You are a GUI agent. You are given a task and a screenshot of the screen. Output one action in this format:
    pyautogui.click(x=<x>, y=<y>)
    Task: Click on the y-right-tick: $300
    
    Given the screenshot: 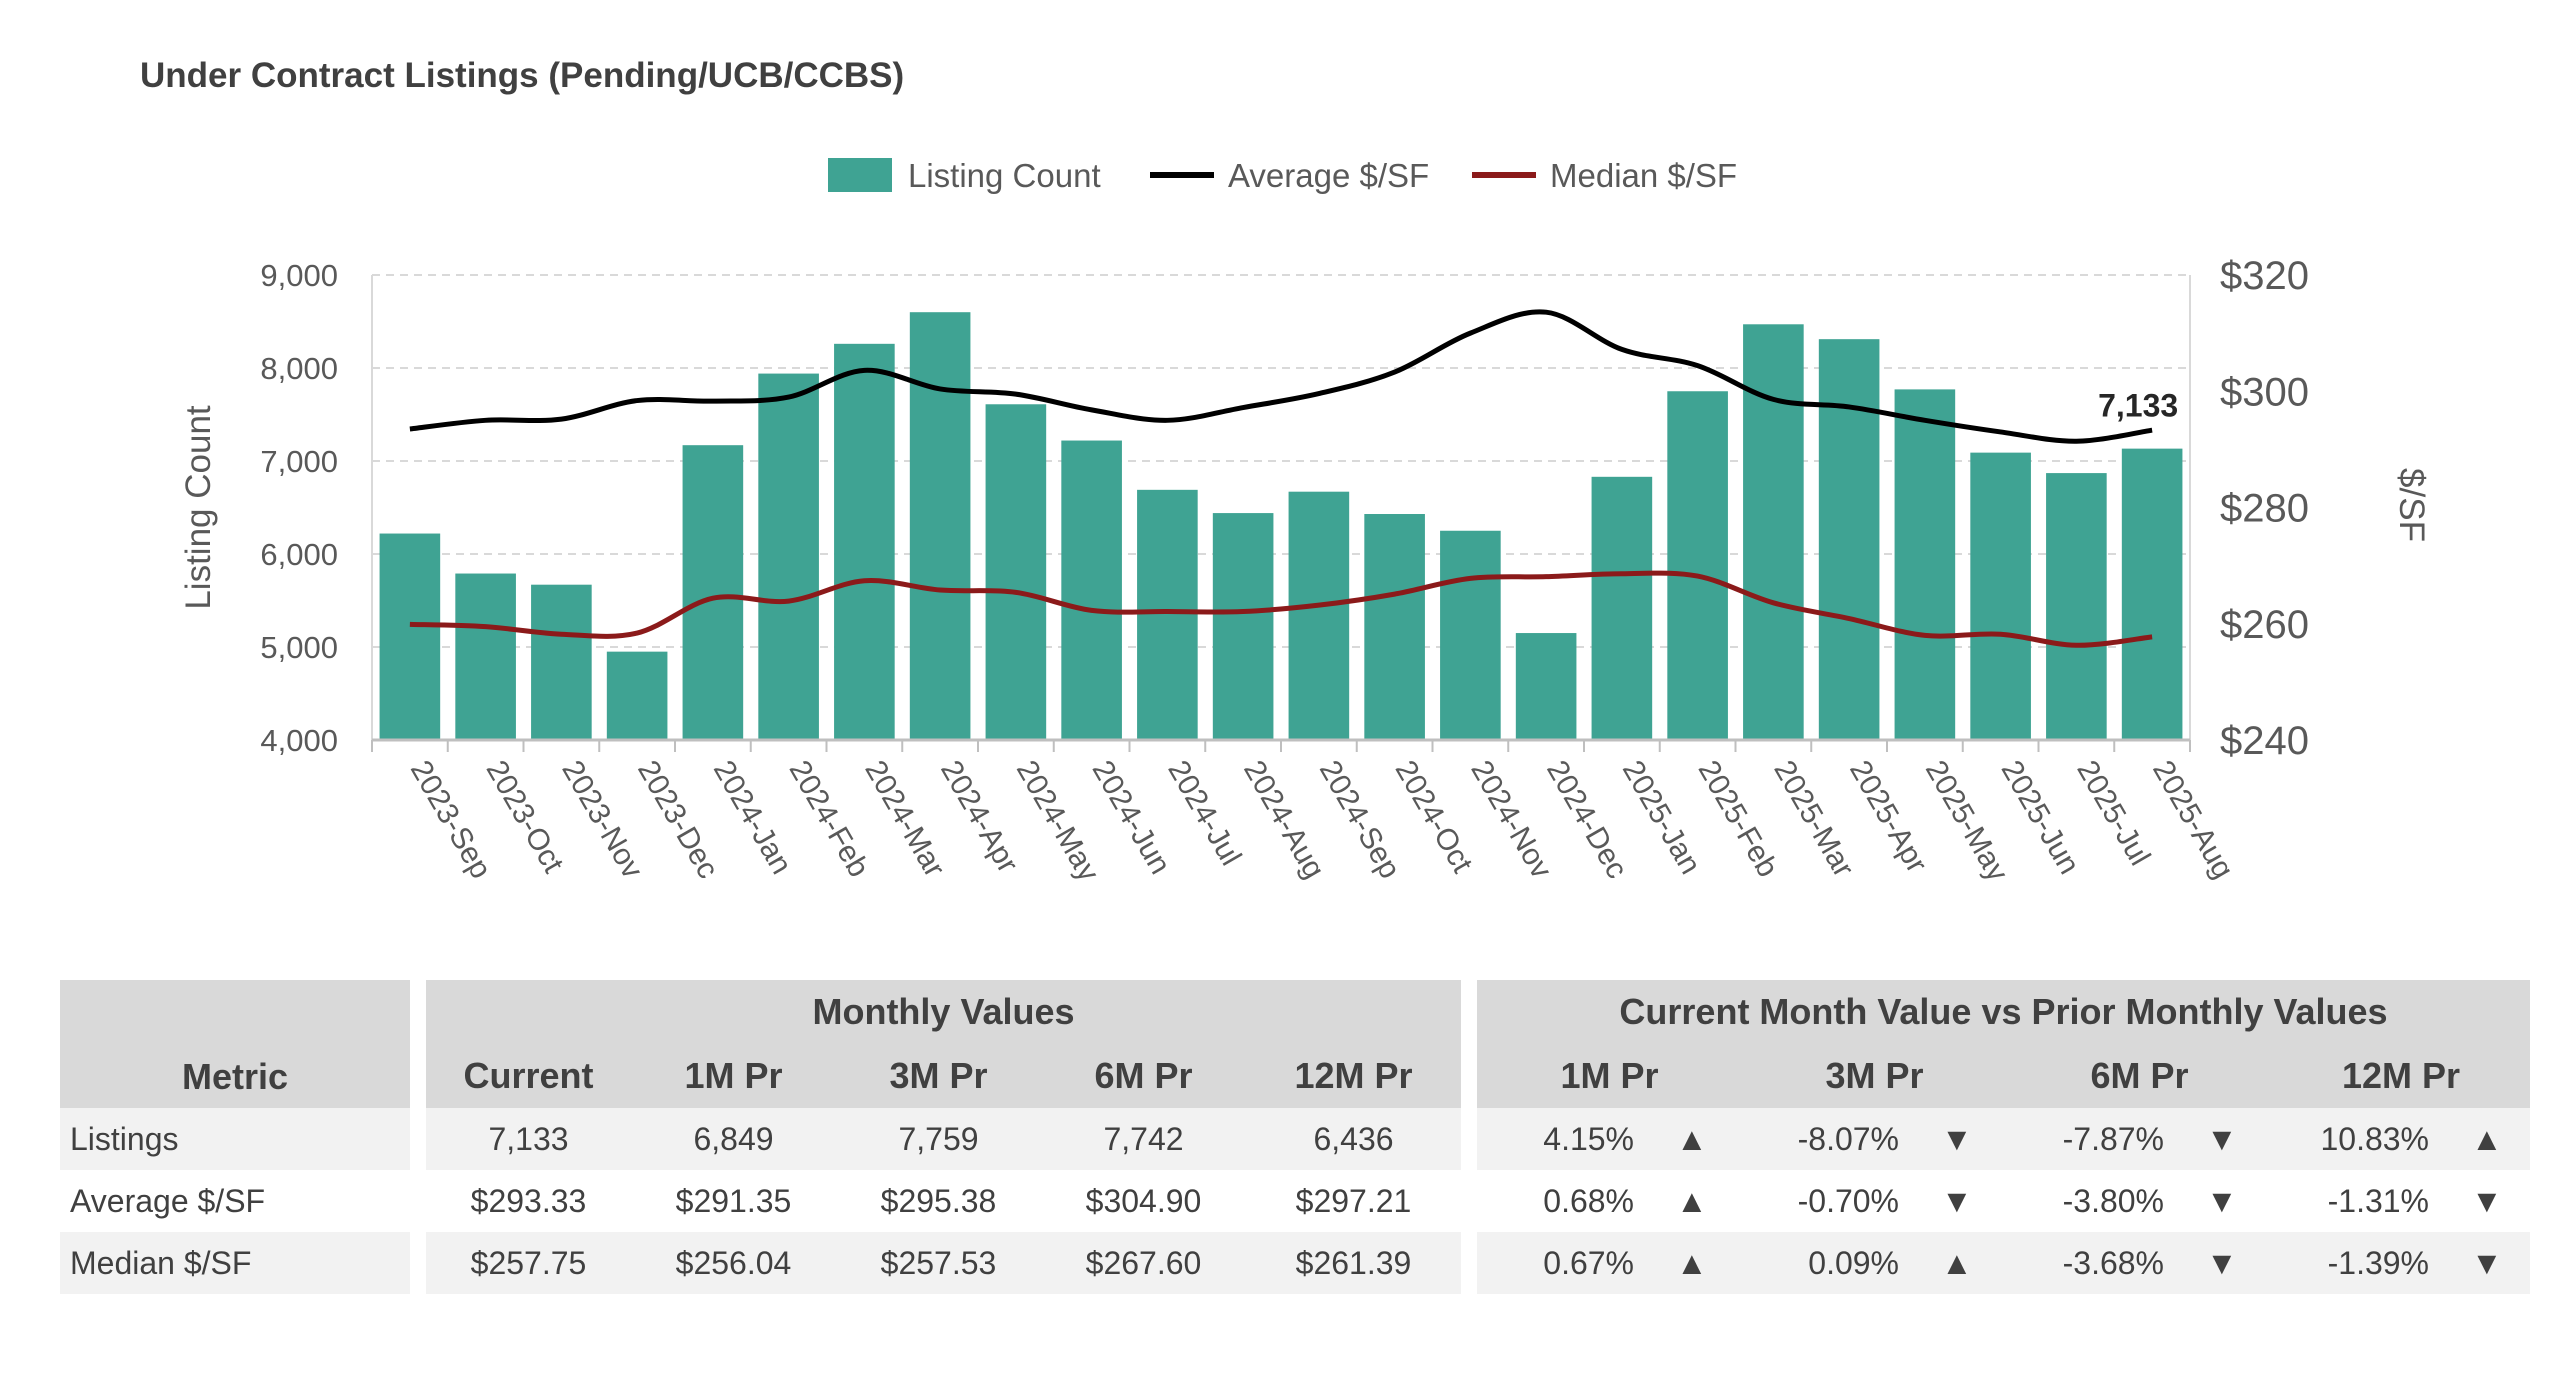 What is the action you would take?
    pyautogui.click(x=2264, y=392)
    